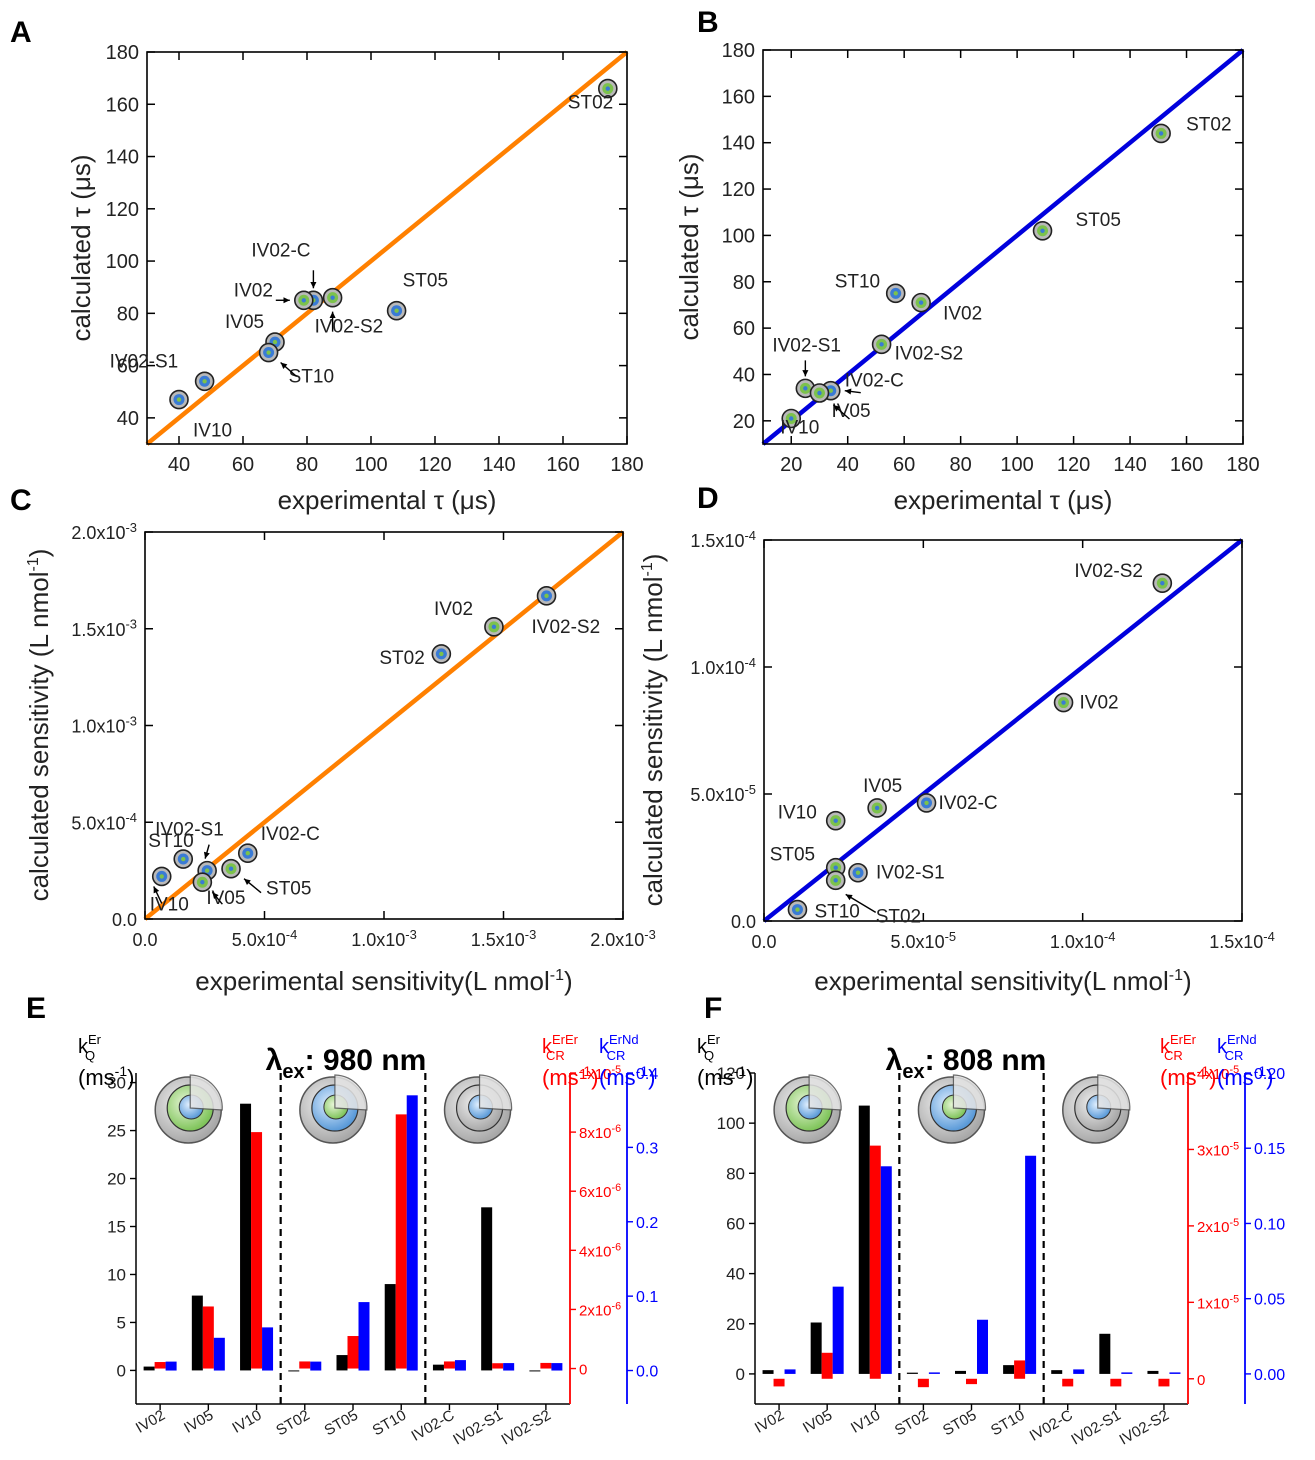 This screenshot has height=1460, width=1315. Describe the element at coordinates (838, 1330) in the screenshot. I see `bar-iv05` at that location.